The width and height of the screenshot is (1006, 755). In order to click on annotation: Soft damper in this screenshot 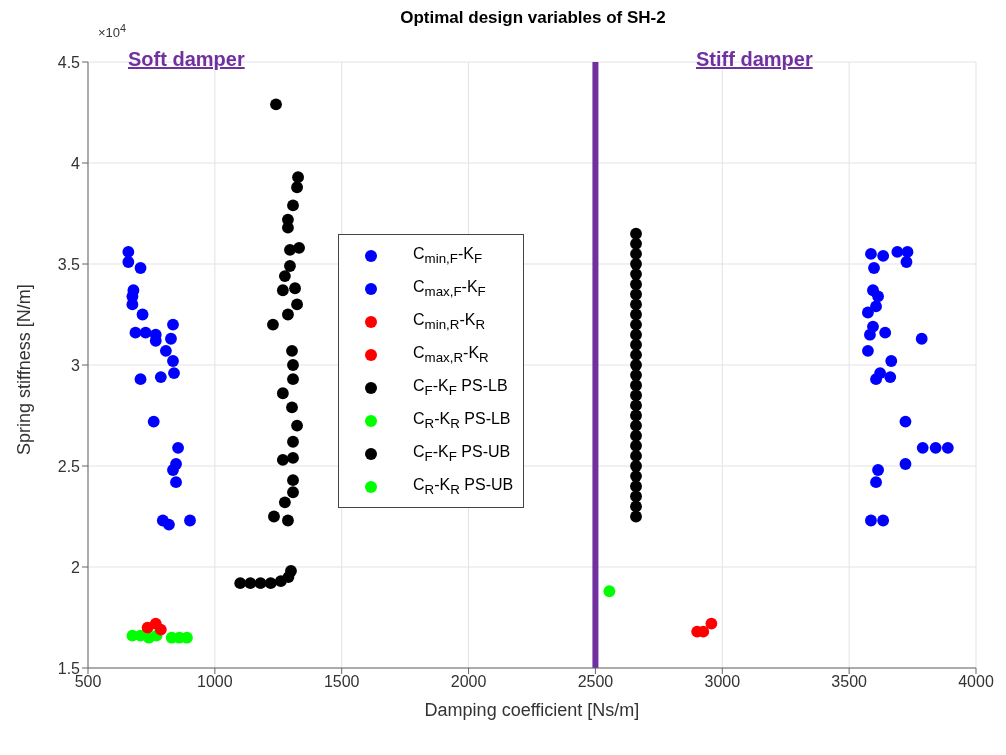, I will do `click(186, 59)`.